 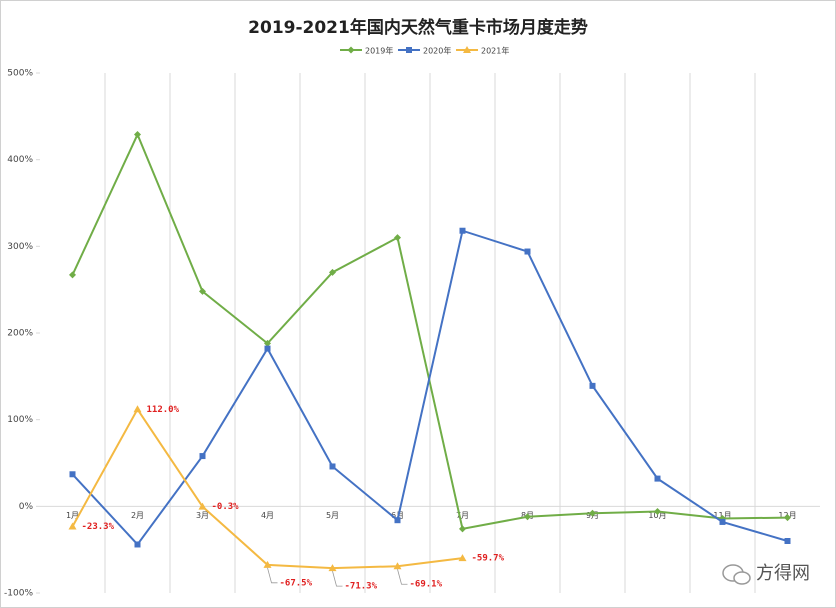 I want to click on y-tick-label: 500%, so click(x=20, y=74).